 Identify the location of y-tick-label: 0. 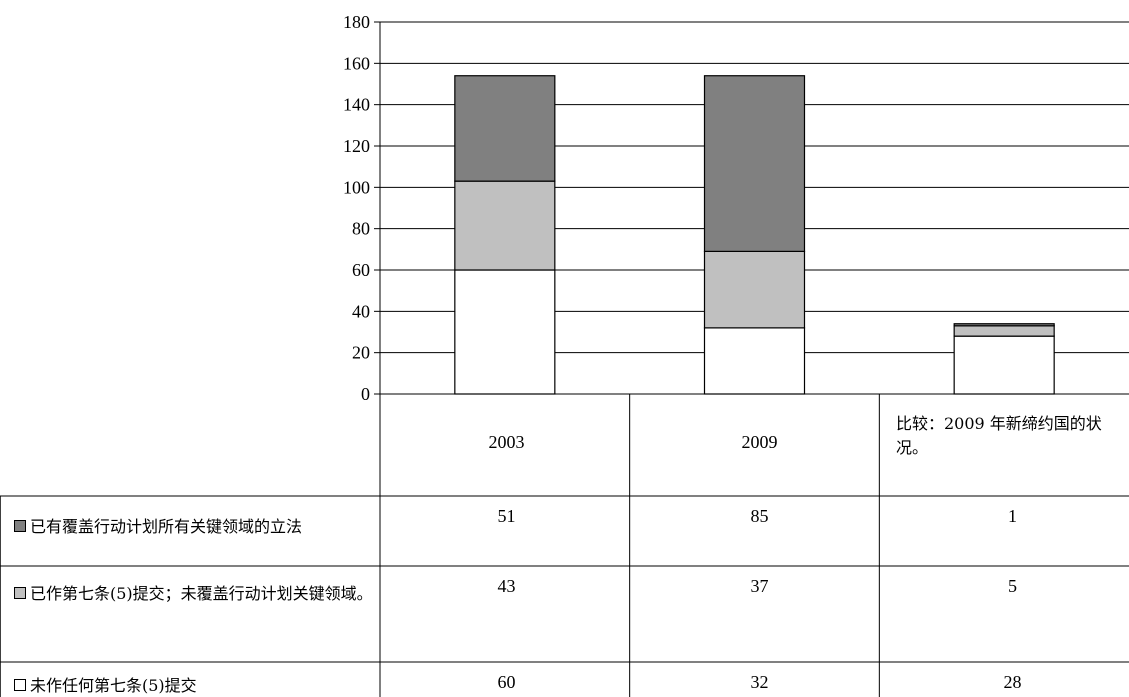
(365, 394).